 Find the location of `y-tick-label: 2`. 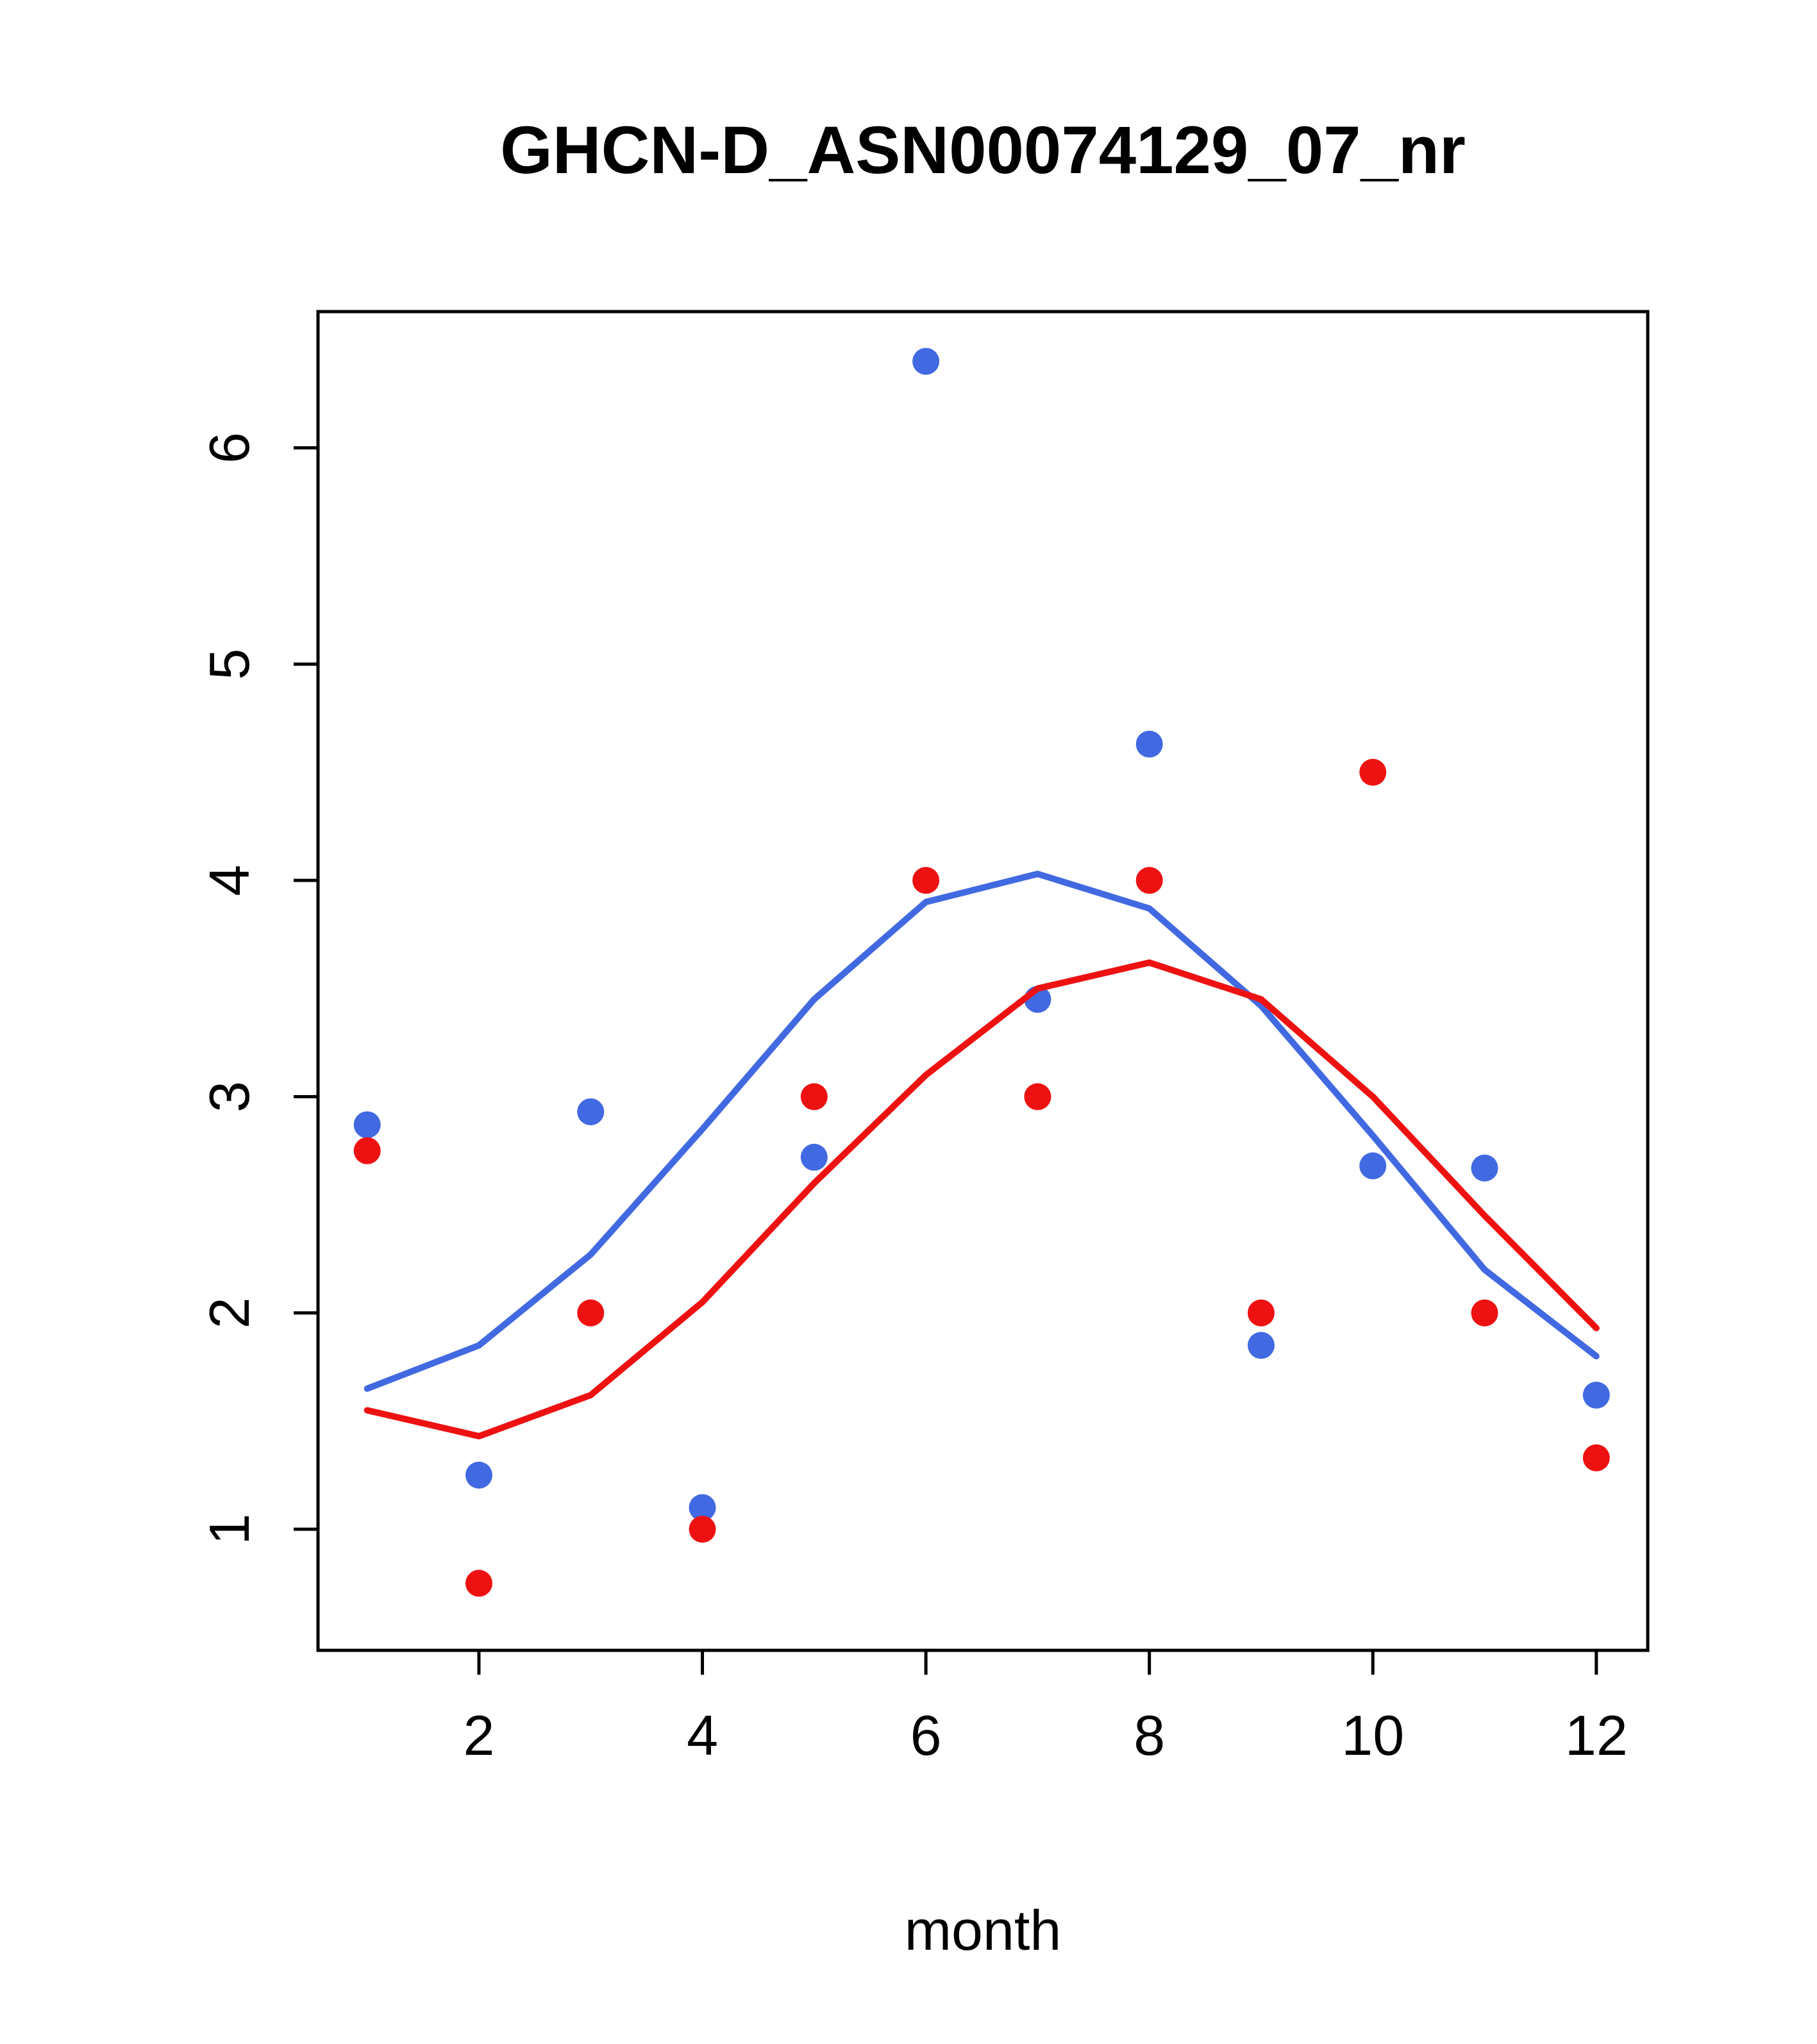

y-tick-label: 2 is located at coordinates (229, 1312).